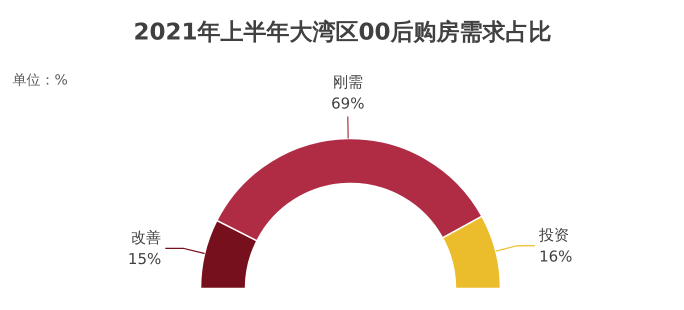 The image size is (684, 310). What do you see at coordinates (554, 235) in the screenshot?
I see `slice-label: 投资` at bounding box center [554, 235].